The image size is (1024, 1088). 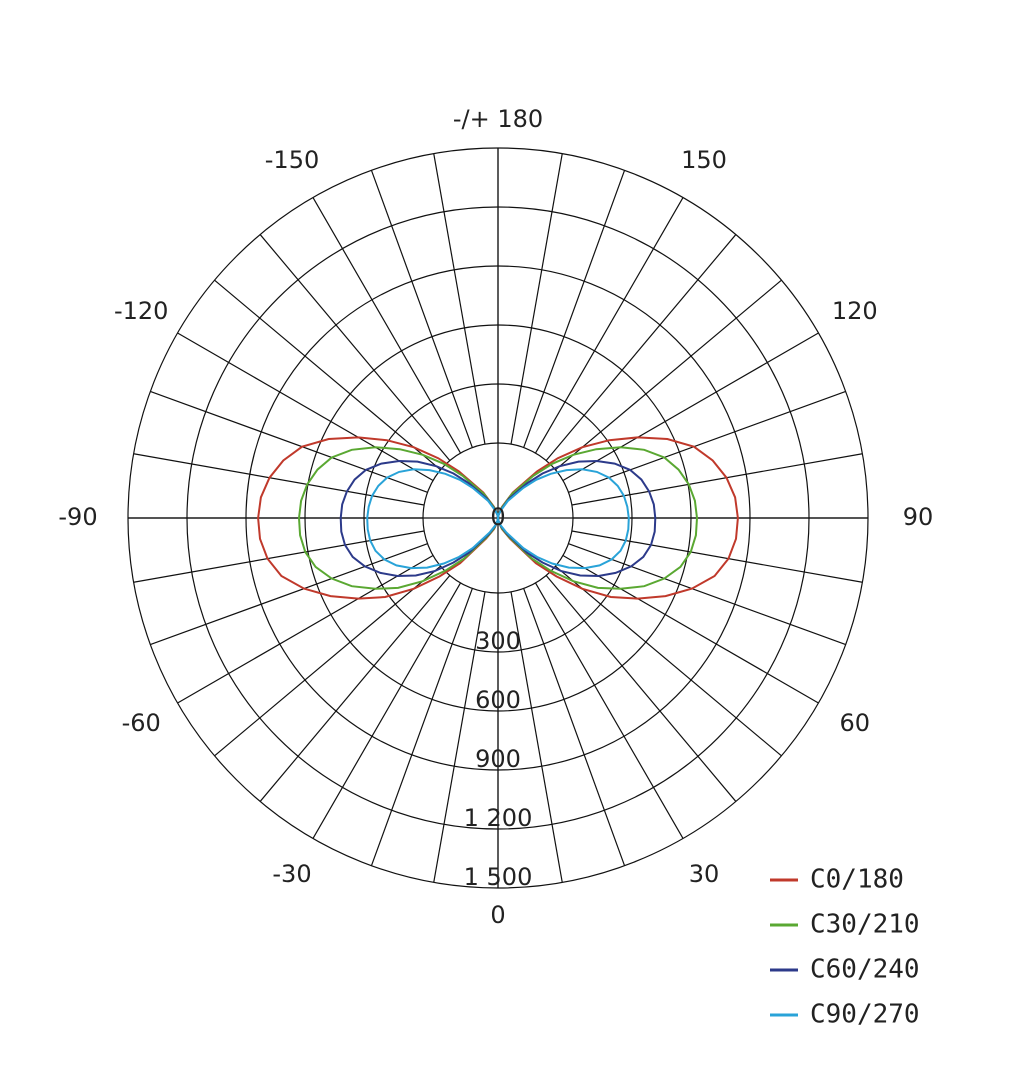 I want to click on radial-tick-label: 300, so click(x=498, y=641).